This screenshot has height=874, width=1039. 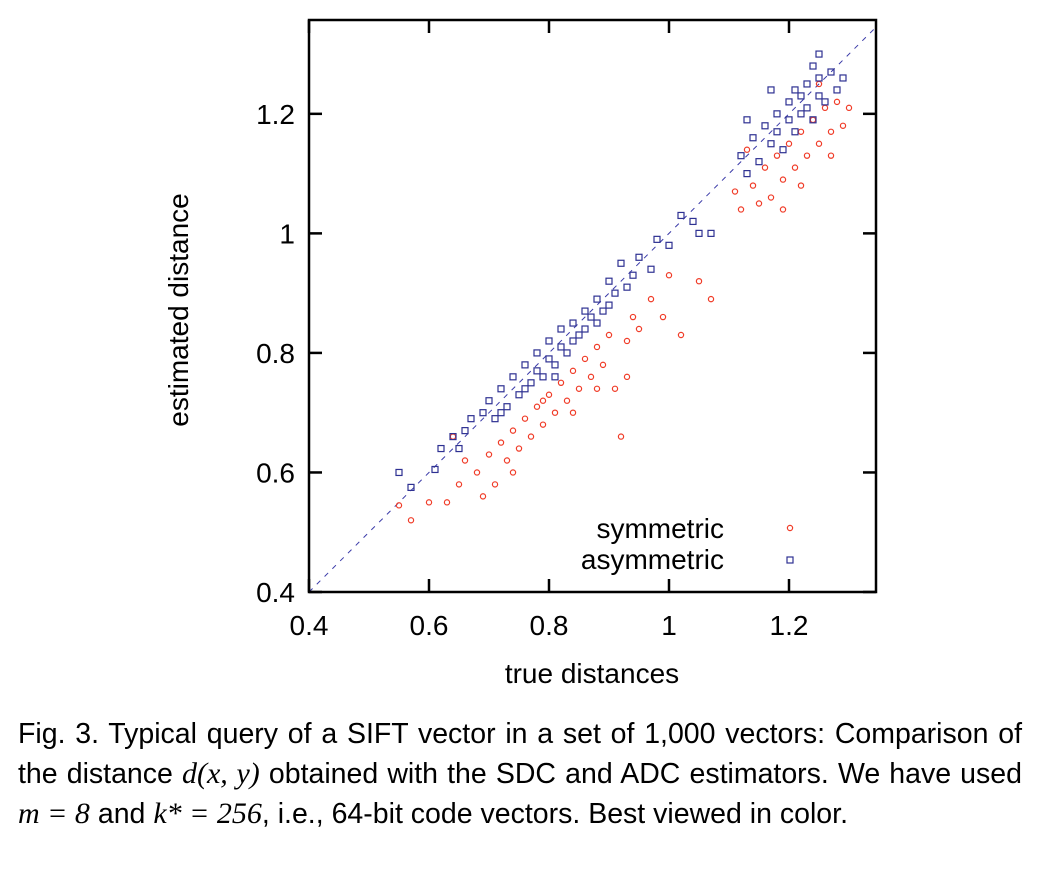 What do you see at coordinates (275, 592) in the screenshot?
I see `y-tick-label: 0.4` at bounding box center [275, 592].